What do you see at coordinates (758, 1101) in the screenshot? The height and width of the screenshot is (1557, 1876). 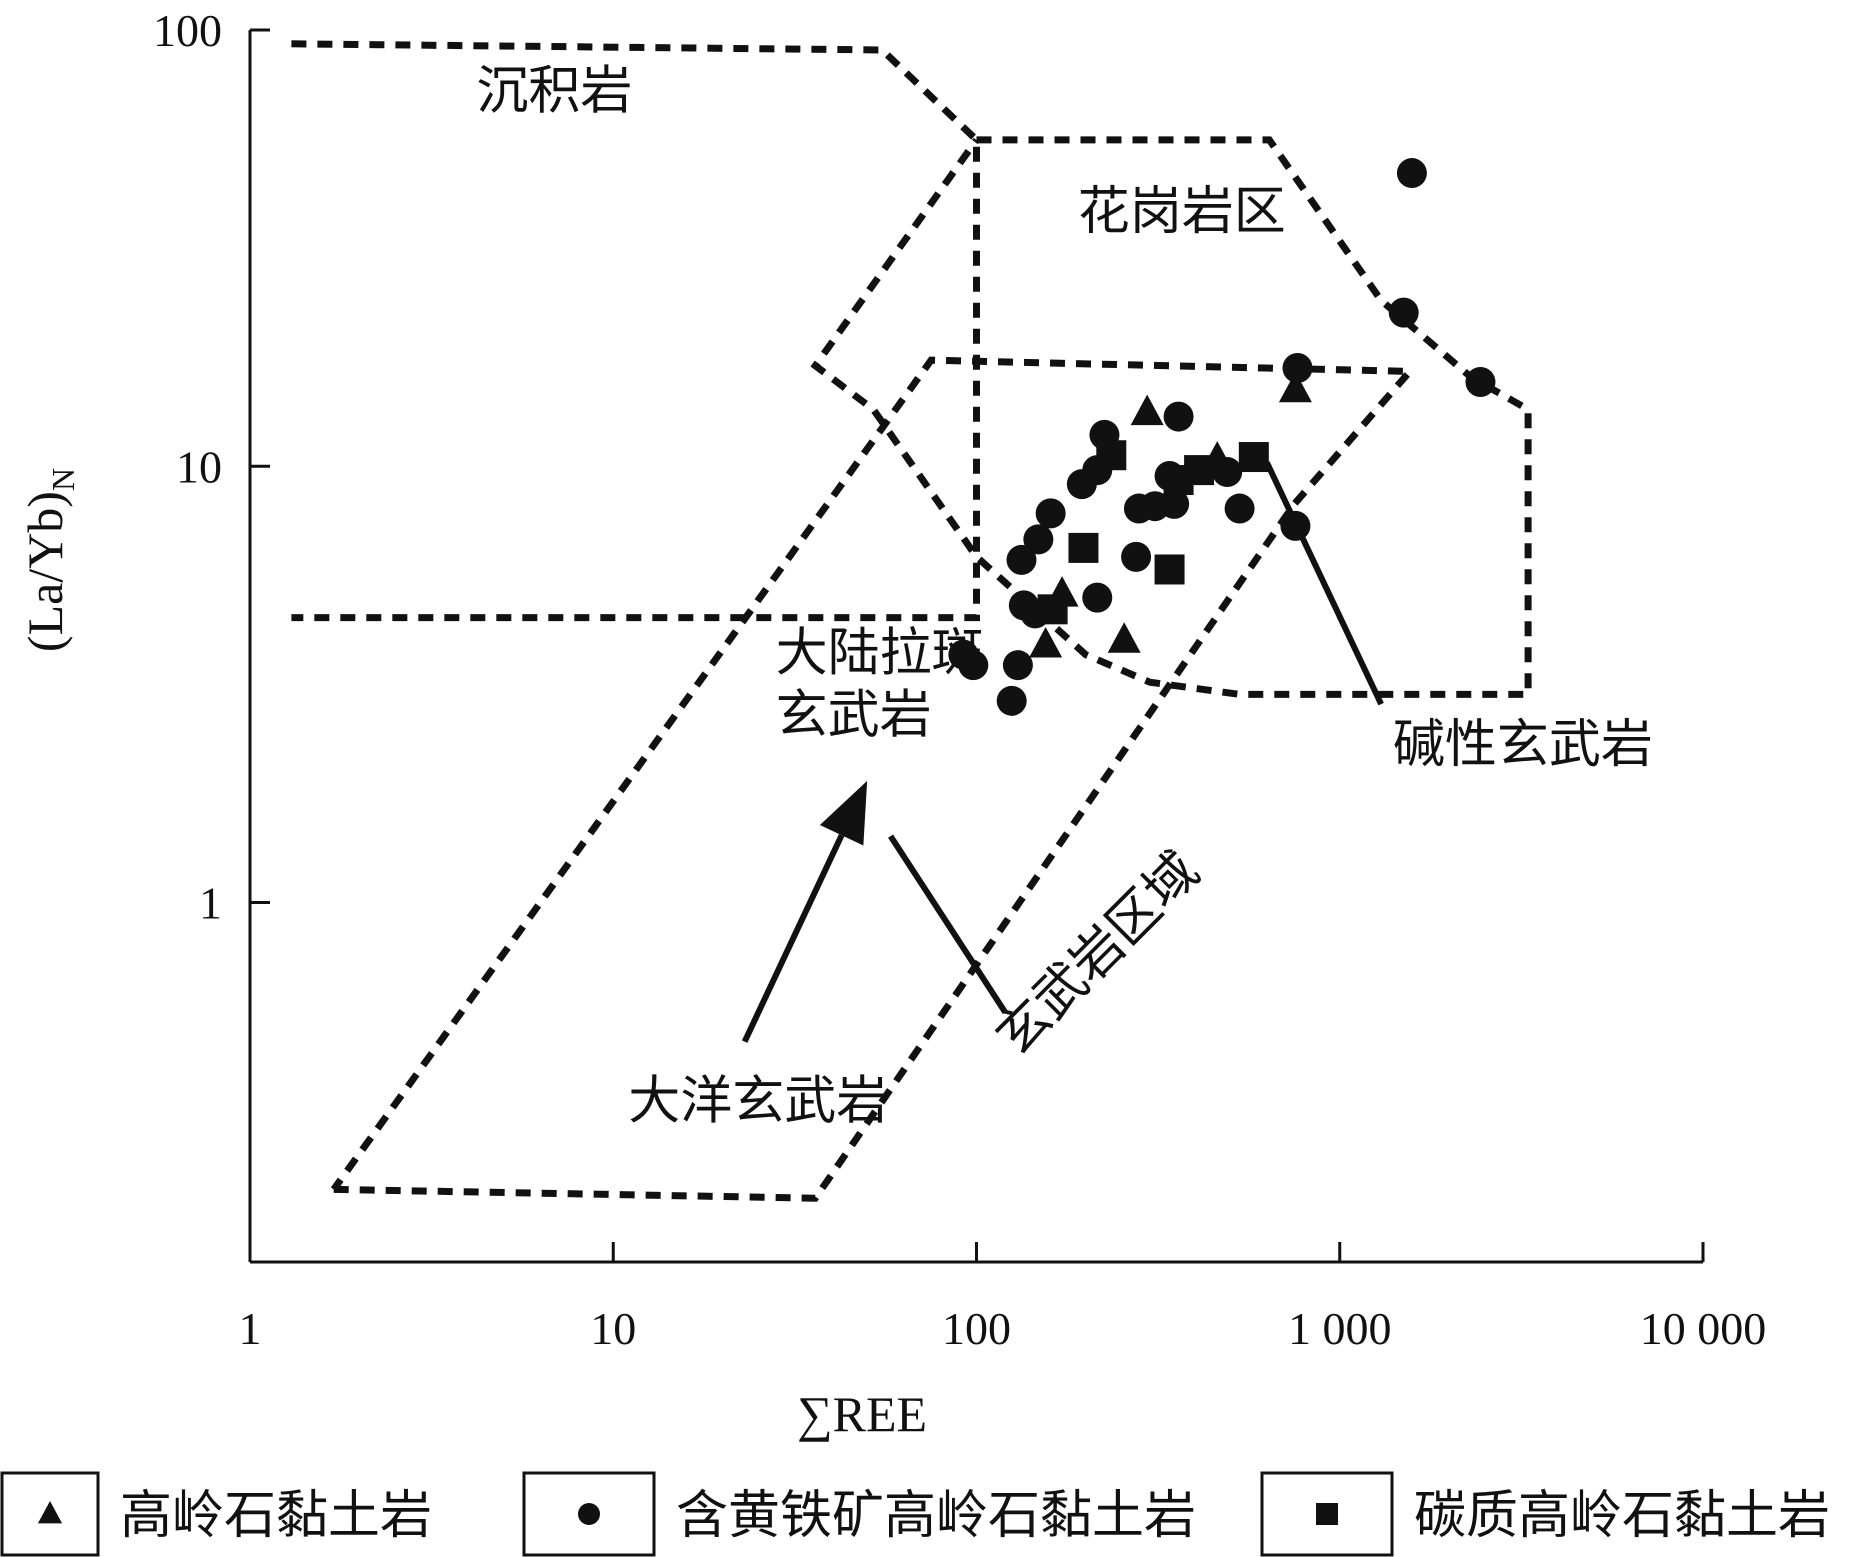 I see `region-label: 大洋玄武岩` at bounding box center [758, 1101].